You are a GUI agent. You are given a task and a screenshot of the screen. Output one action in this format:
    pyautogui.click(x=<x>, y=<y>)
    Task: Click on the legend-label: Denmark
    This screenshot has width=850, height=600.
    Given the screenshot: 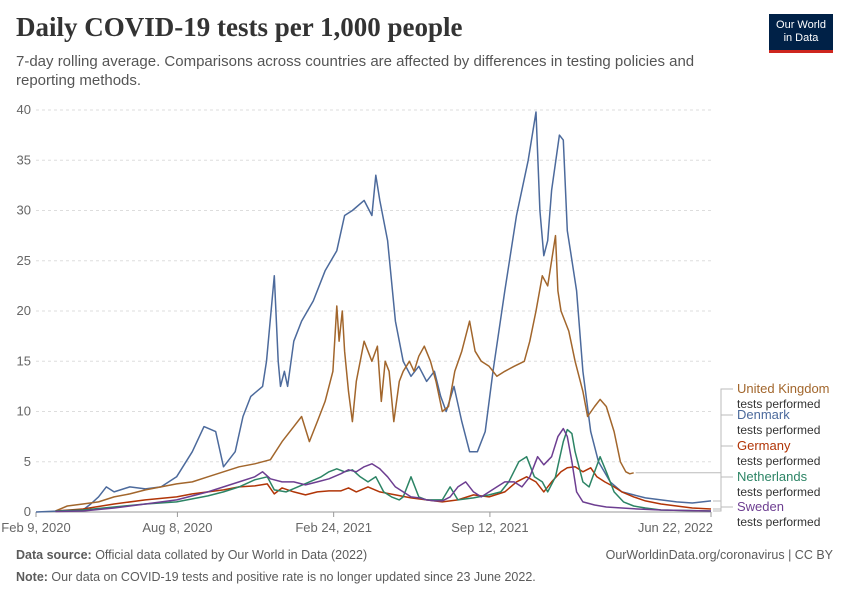 What is the action you would take?
    pyautogui.click(x=763, y=414)
    